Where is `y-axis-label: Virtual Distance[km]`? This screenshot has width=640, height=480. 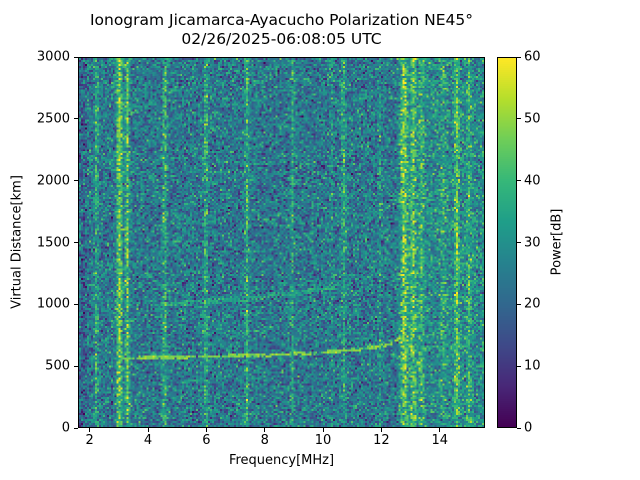
y-axis-label: Virtual Distance[km] is located at coordinates (17, 242).